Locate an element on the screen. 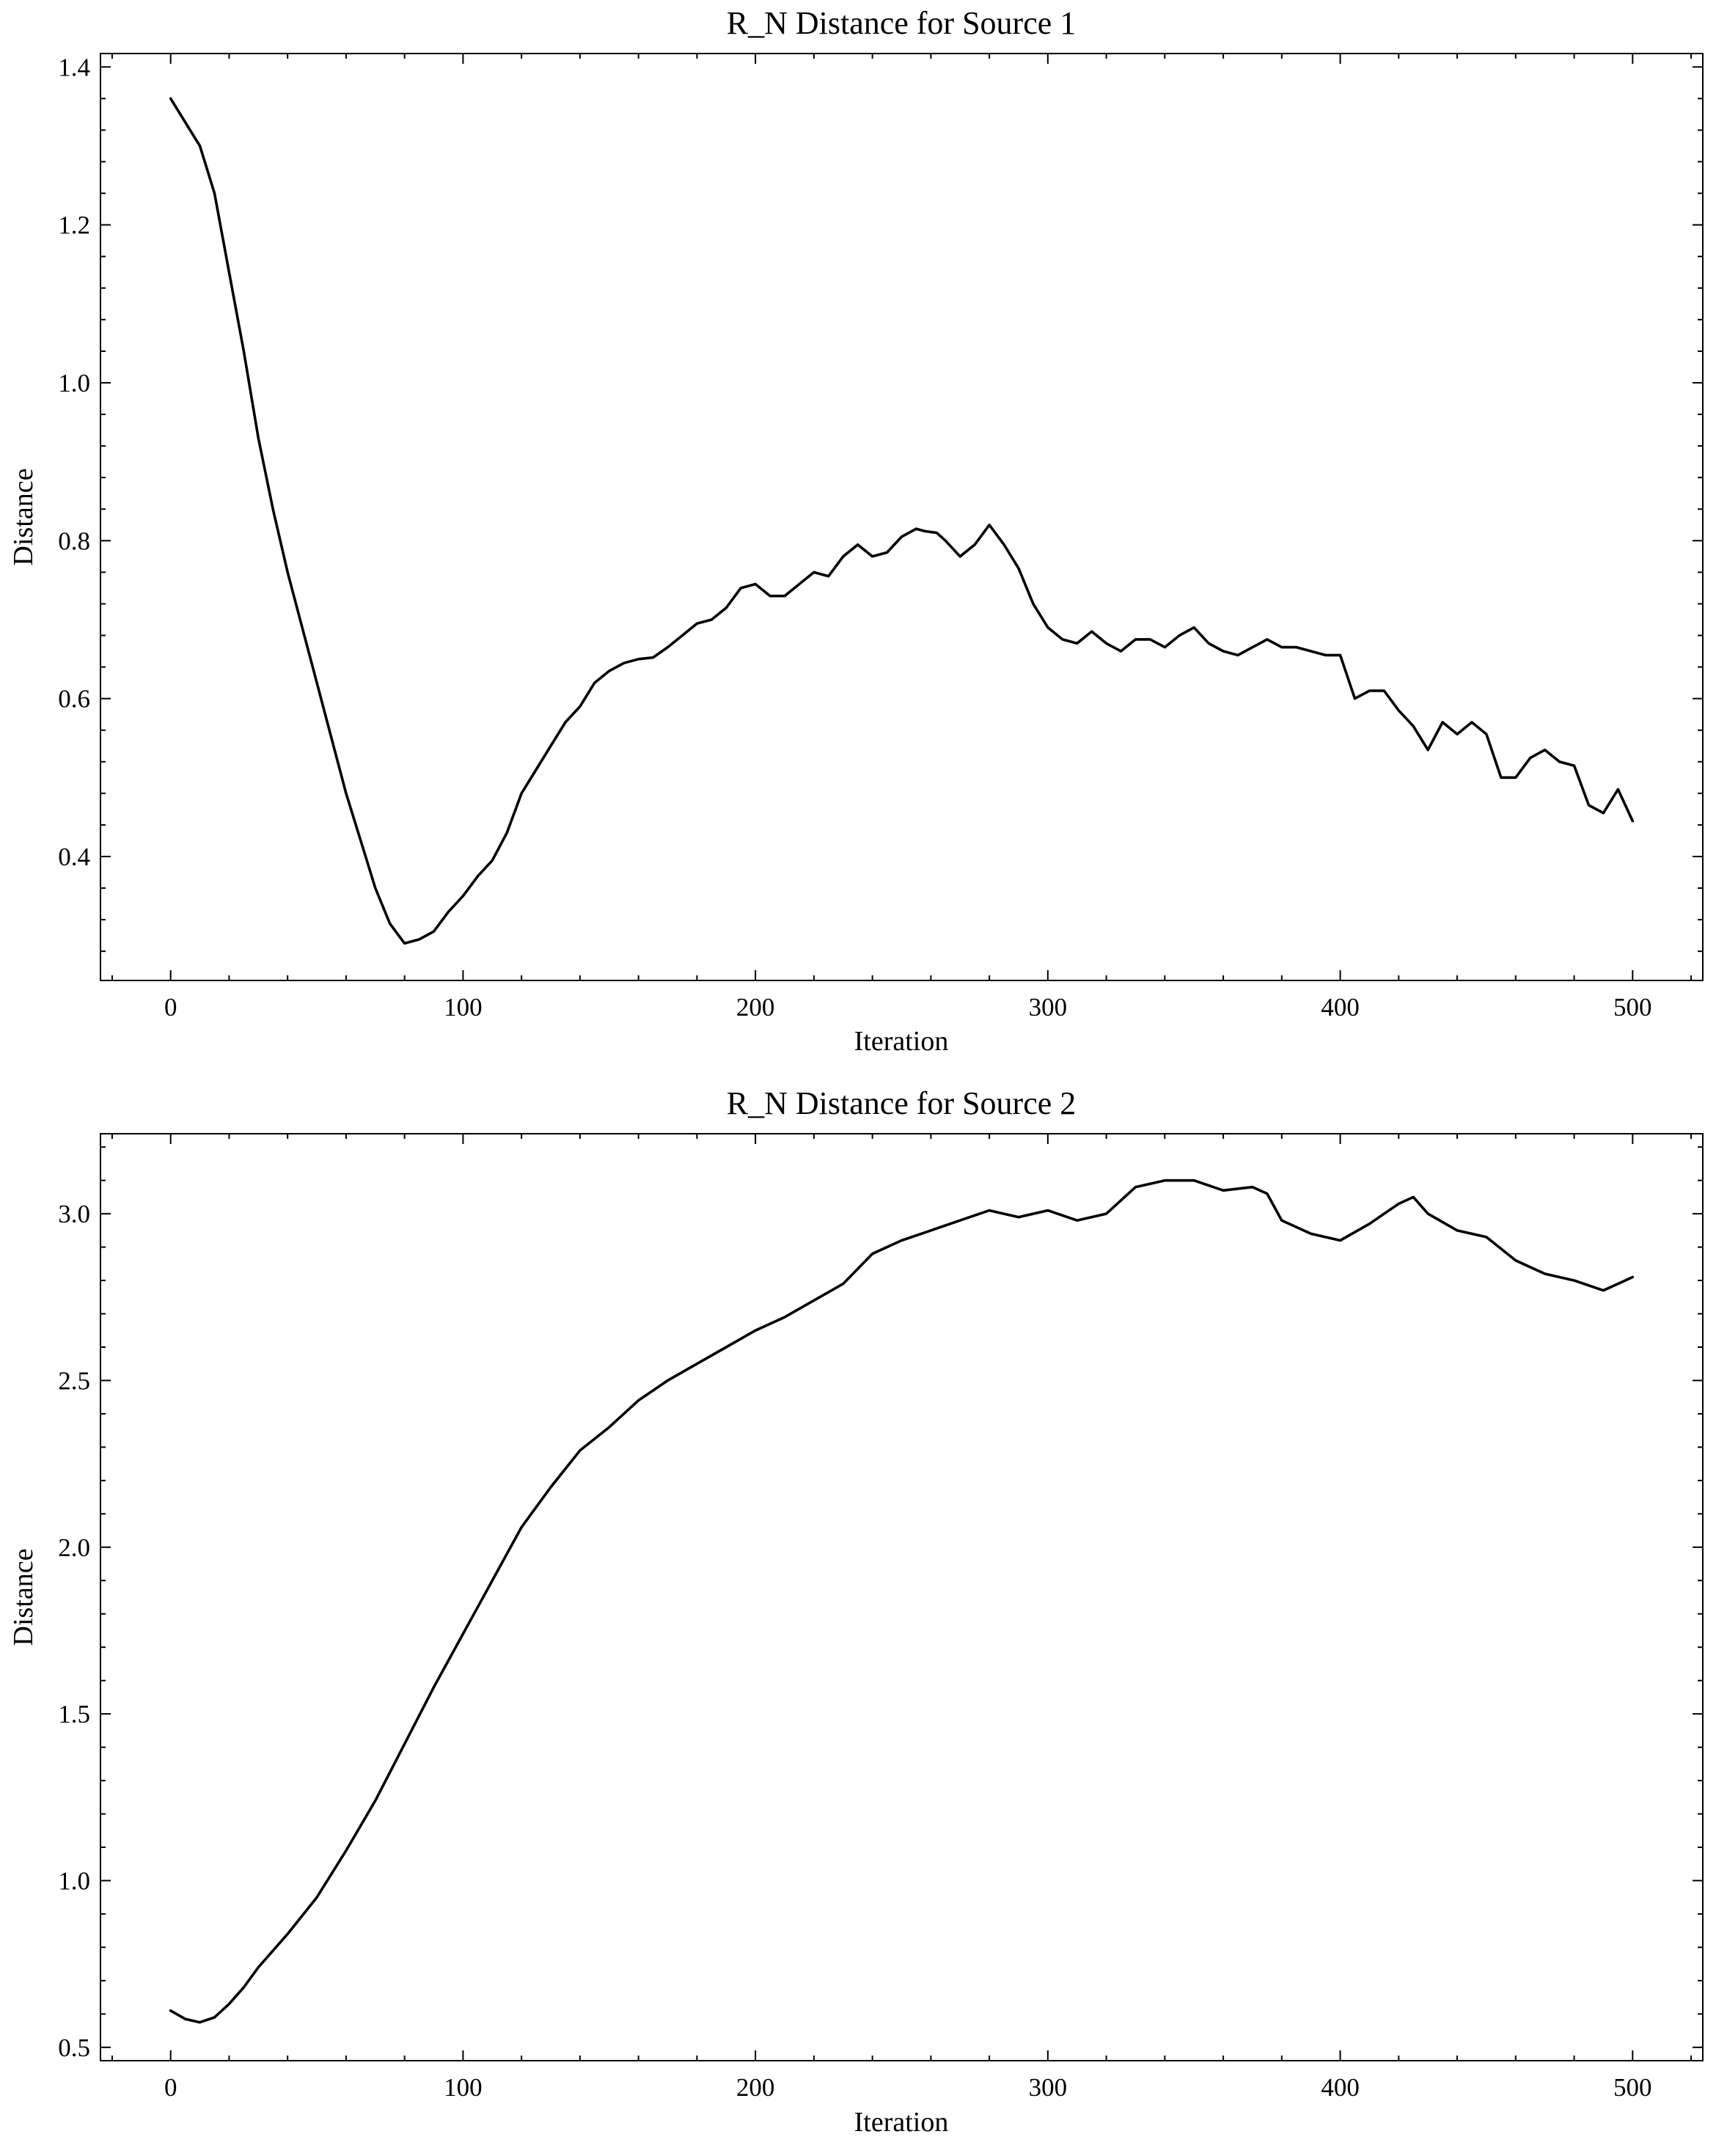 Image resolution: width=1716 pixels, height=2156 pixels. y-tick-label: 0.6 is located at coordinates (74, 699).